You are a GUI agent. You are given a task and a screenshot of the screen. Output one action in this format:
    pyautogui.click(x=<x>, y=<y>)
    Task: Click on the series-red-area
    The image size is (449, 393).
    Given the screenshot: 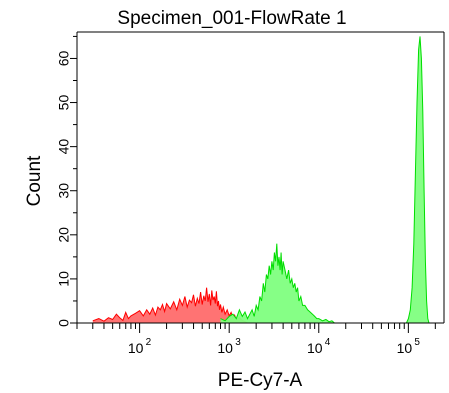 What is the action you would take?
    pyautogui.click(x=170, y=305)
    